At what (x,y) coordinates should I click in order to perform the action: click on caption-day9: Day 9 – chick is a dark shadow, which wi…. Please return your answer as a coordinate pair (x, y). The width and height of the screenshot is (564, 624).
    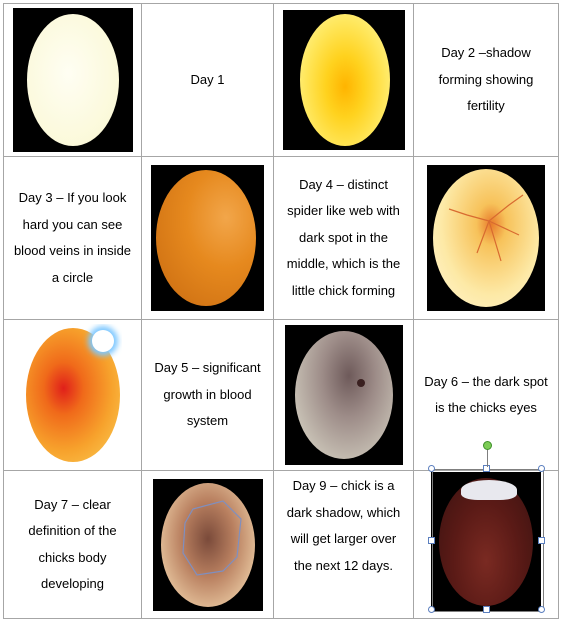
    Looking at the image, I should click on (343, 525).